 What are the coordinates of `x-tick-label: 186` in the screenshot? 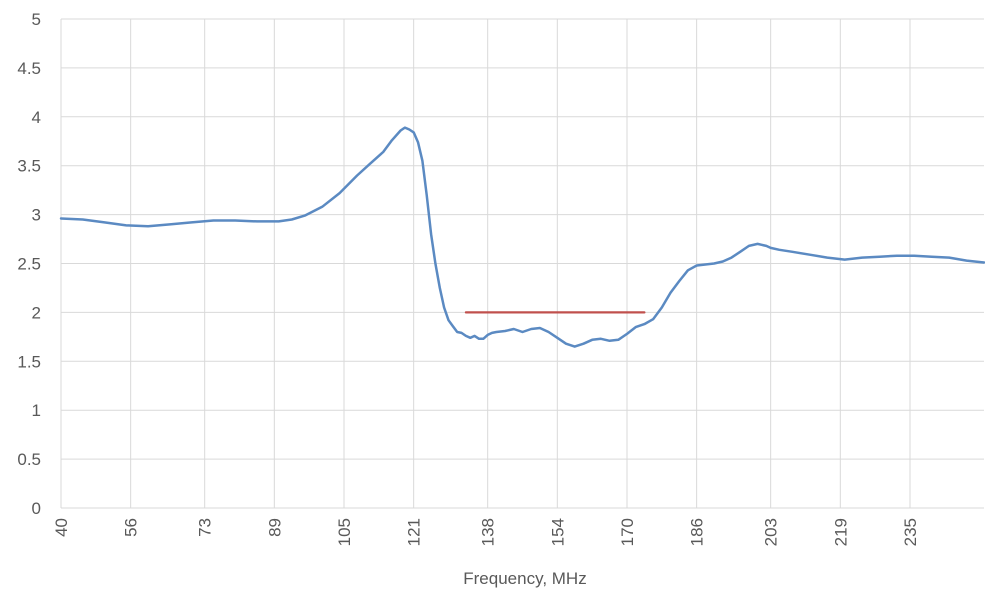 It's located at (697, 532).